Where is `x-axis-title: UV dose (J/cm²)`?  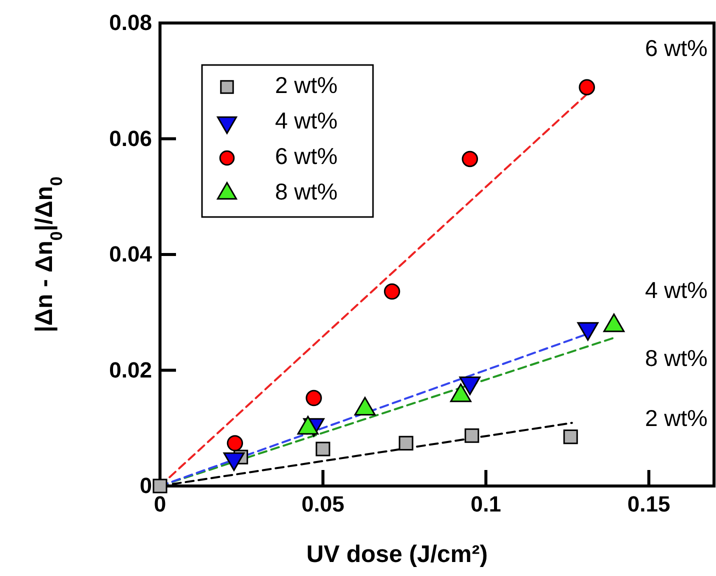 x-axis-title: UV dose (J/cm²) is located at coordinates (397, 554).